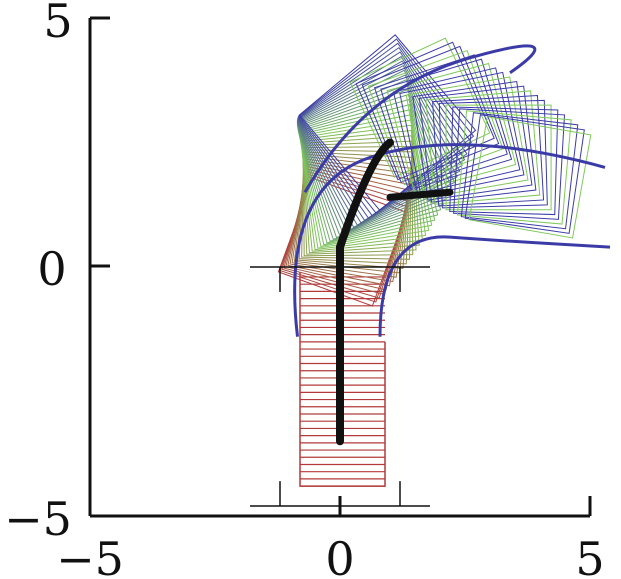 The image size is (621, 579). Describe the element at coordinates (90, 555) in the screenshot. I see `x-tick-label-neg5: −5` at that location.